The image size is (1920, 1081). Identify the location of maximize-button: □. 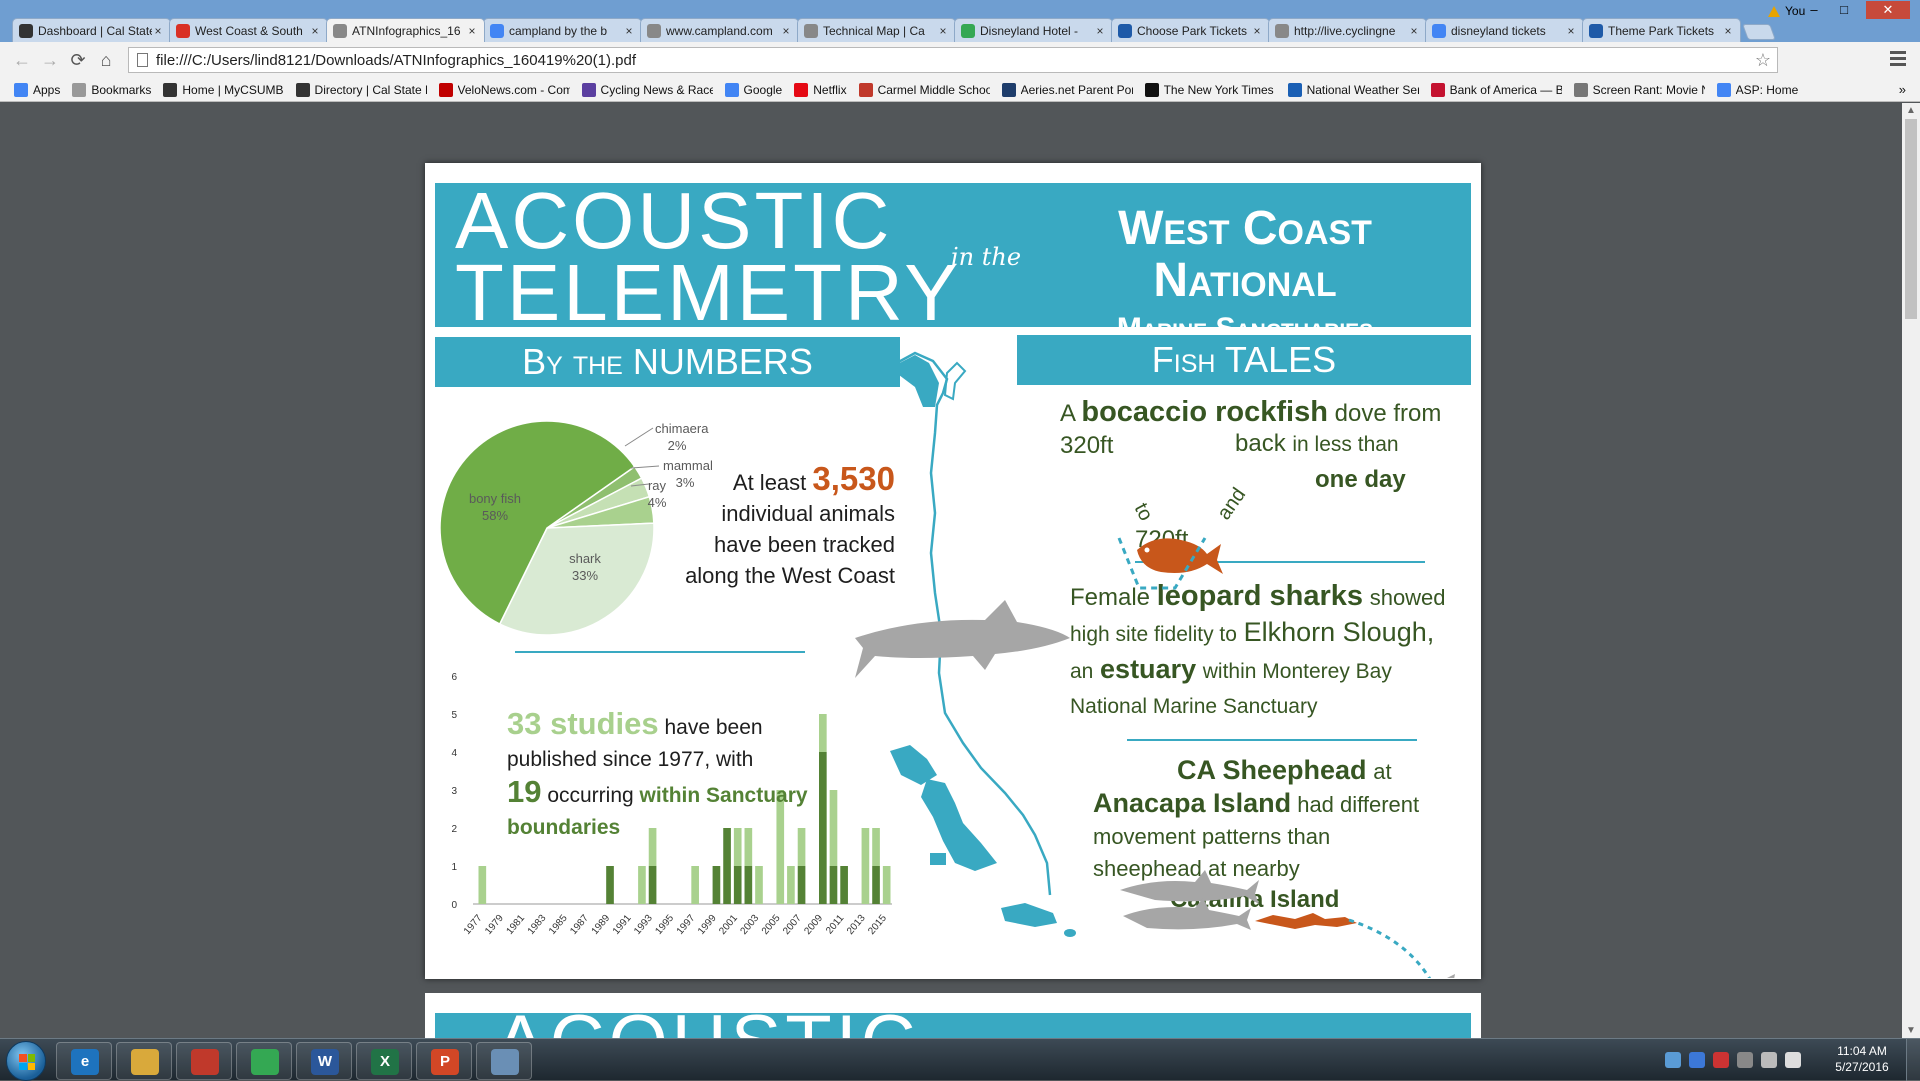
(1844, 9).